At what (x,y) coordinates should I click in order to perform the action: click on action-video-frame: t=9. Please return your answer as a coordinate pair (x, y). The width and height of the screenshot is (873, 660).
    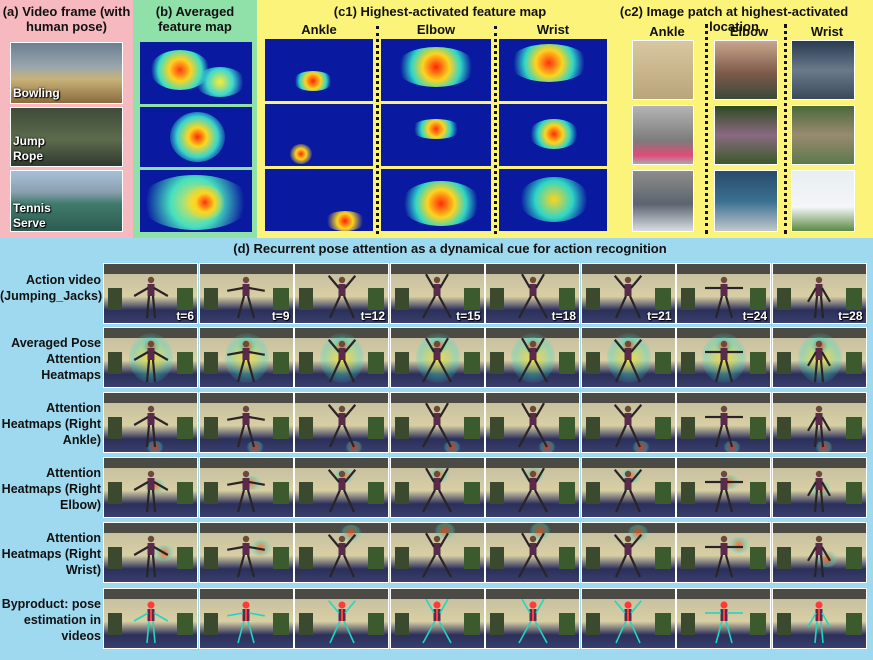
    Looking at the image, I should click on (246, 293).